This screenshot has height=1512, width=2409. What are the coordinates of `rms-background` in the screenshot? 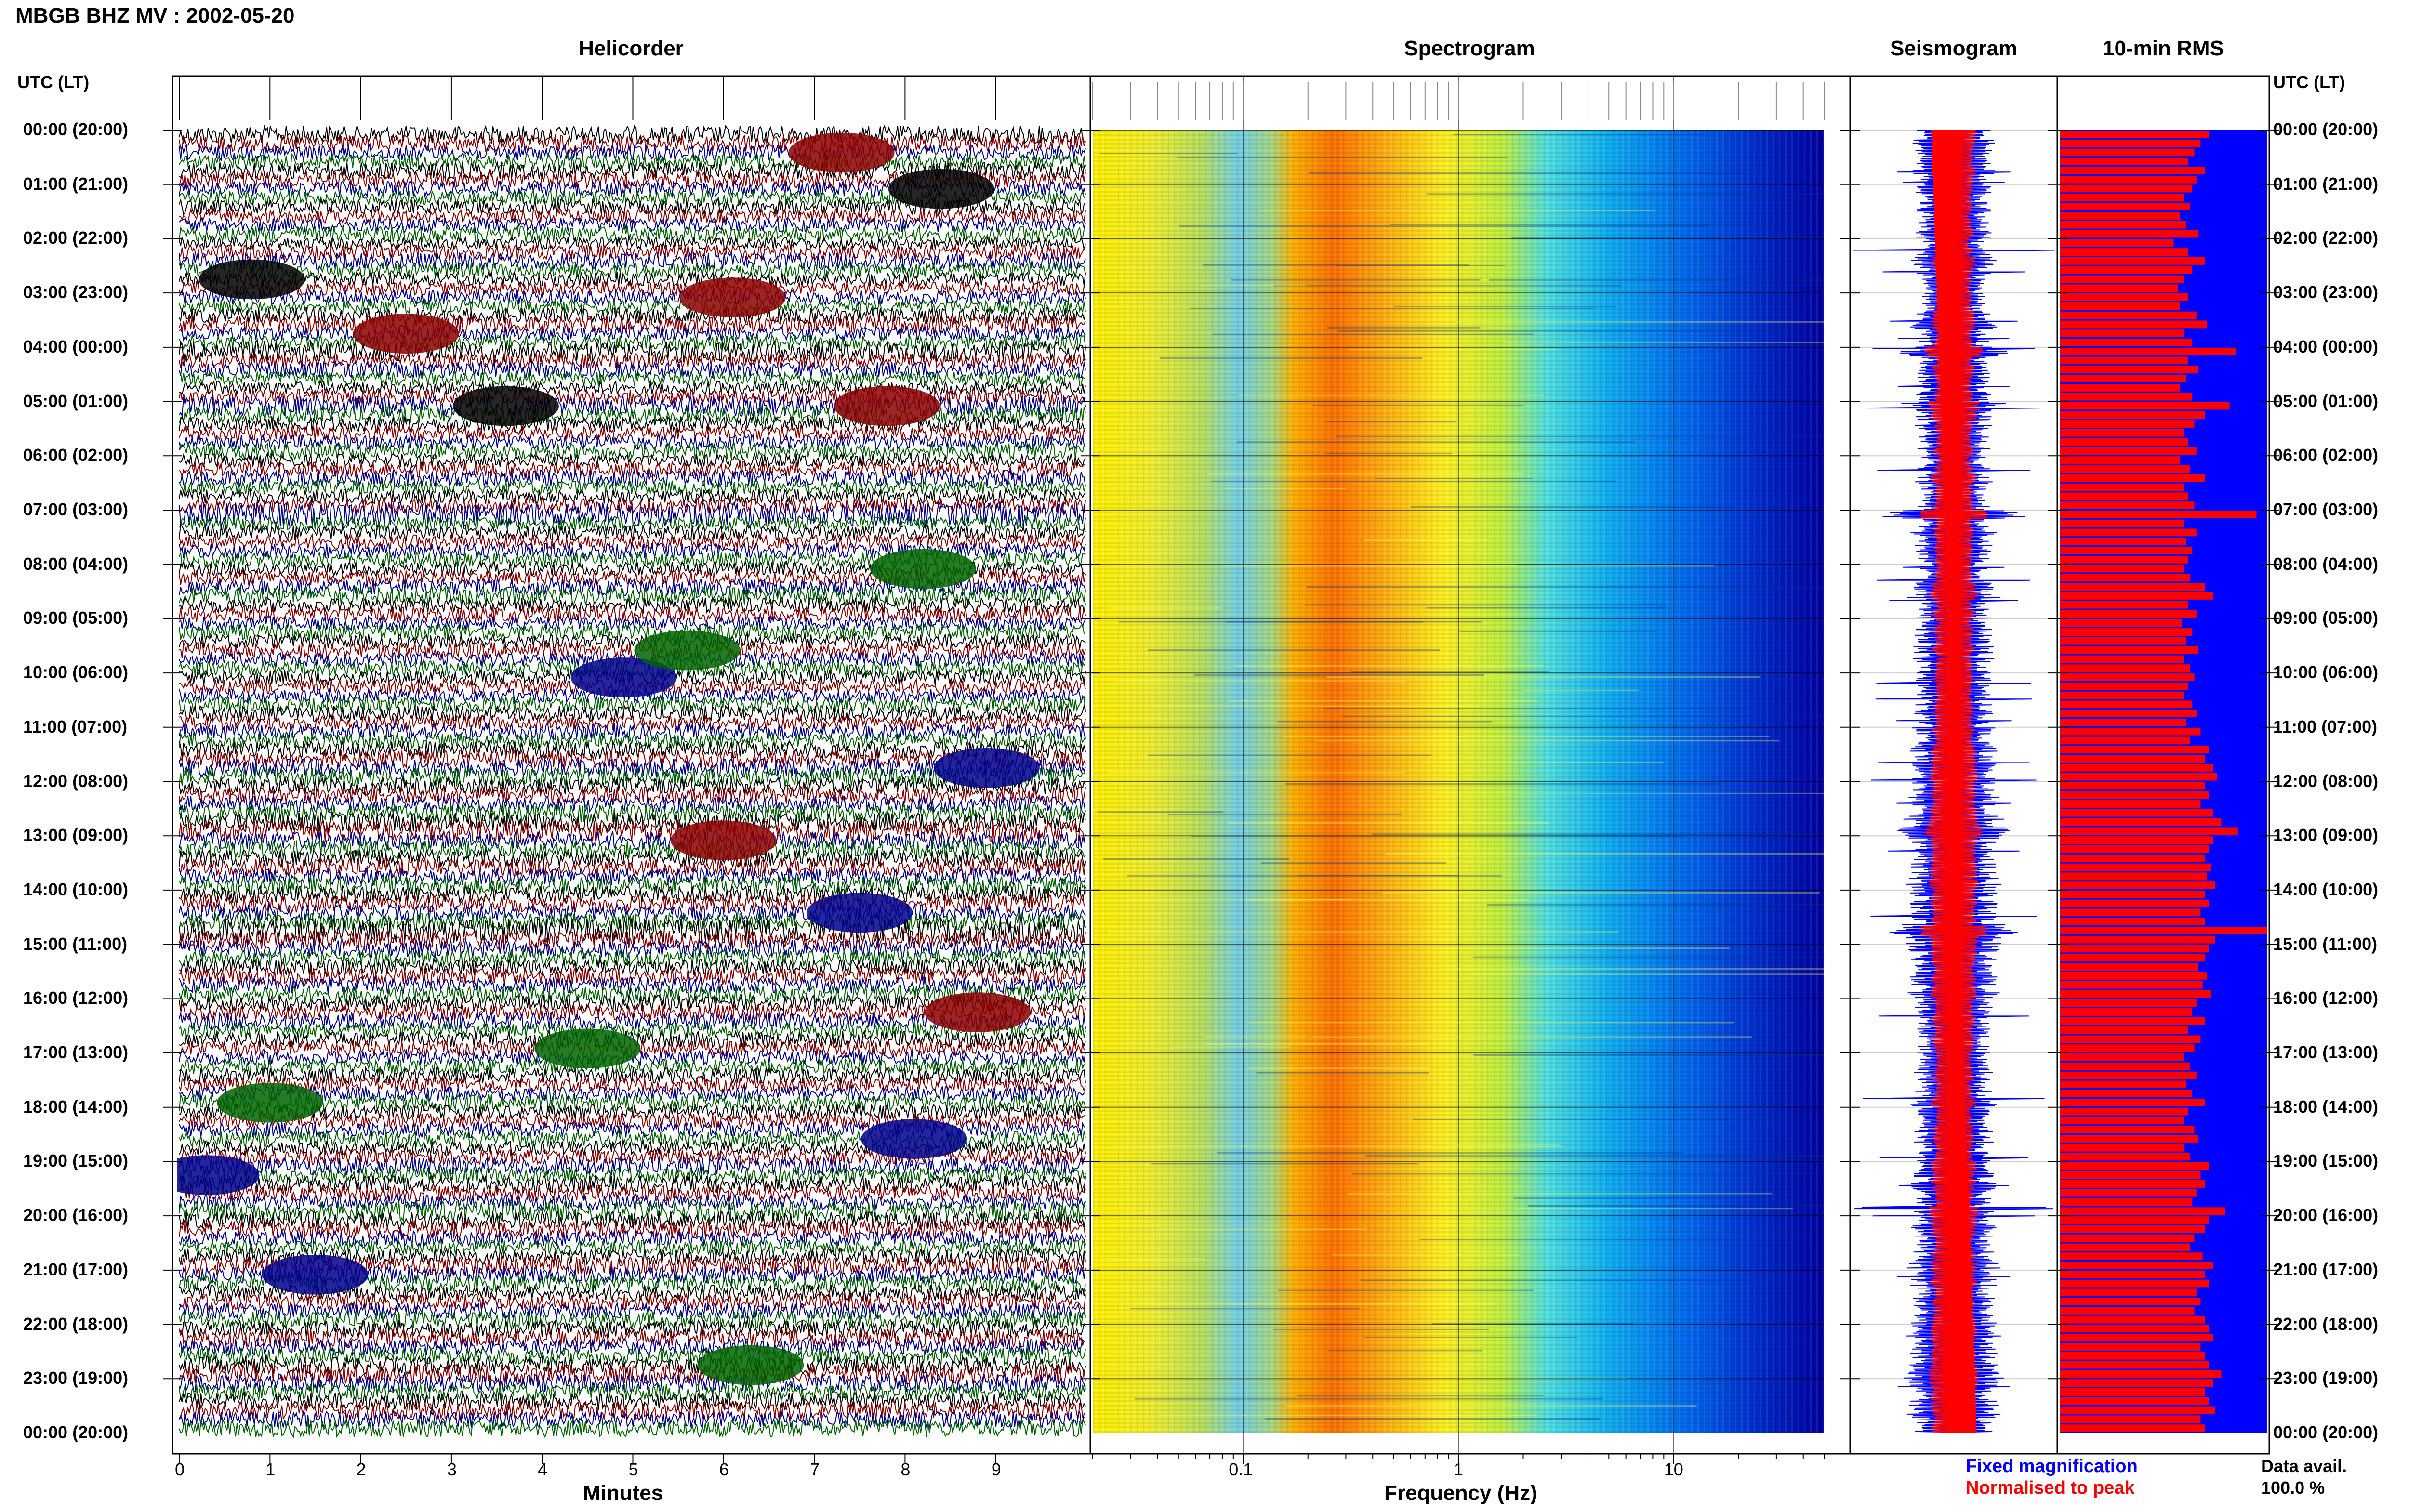 It's located at (2163, 781).